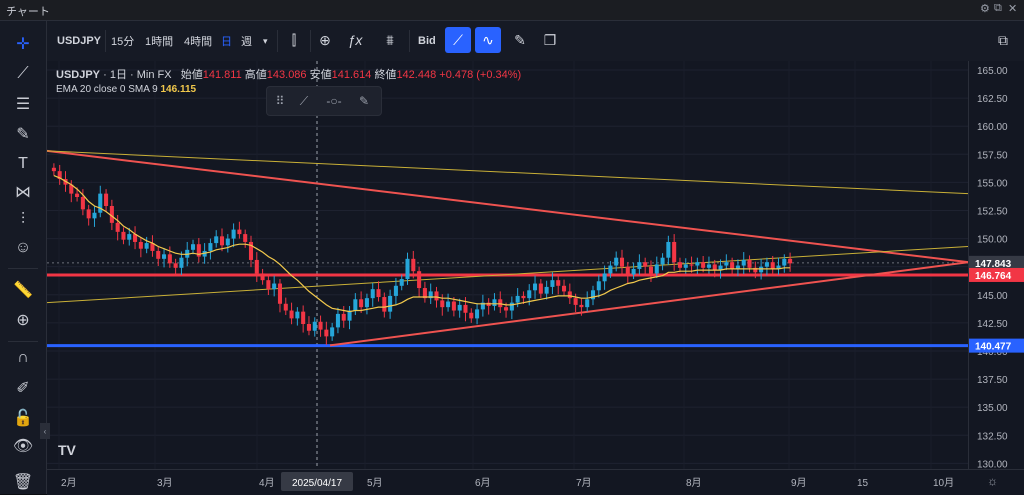  I want to click on interval-1h: 1時間, so click(159, 42).